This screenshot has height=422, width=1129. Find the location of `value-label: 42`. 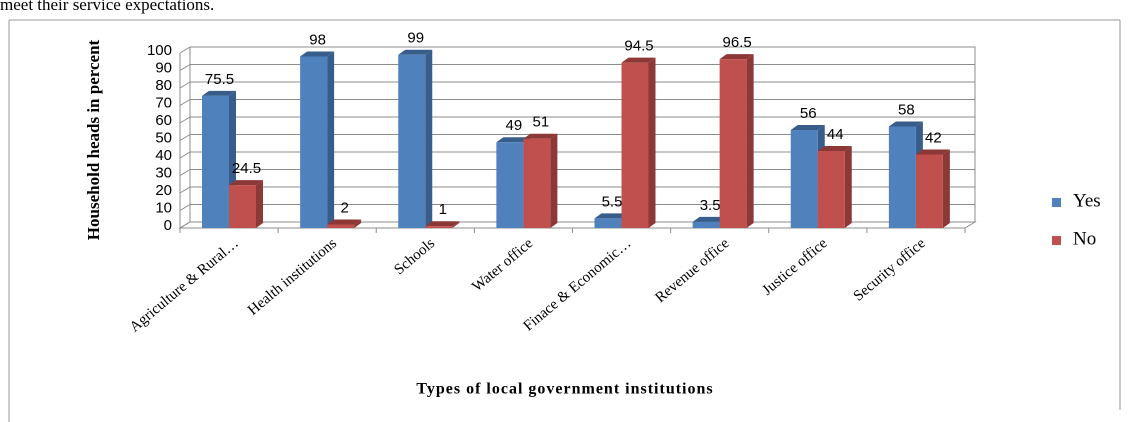

value-label: 42 is located at coordinates (933, 137).